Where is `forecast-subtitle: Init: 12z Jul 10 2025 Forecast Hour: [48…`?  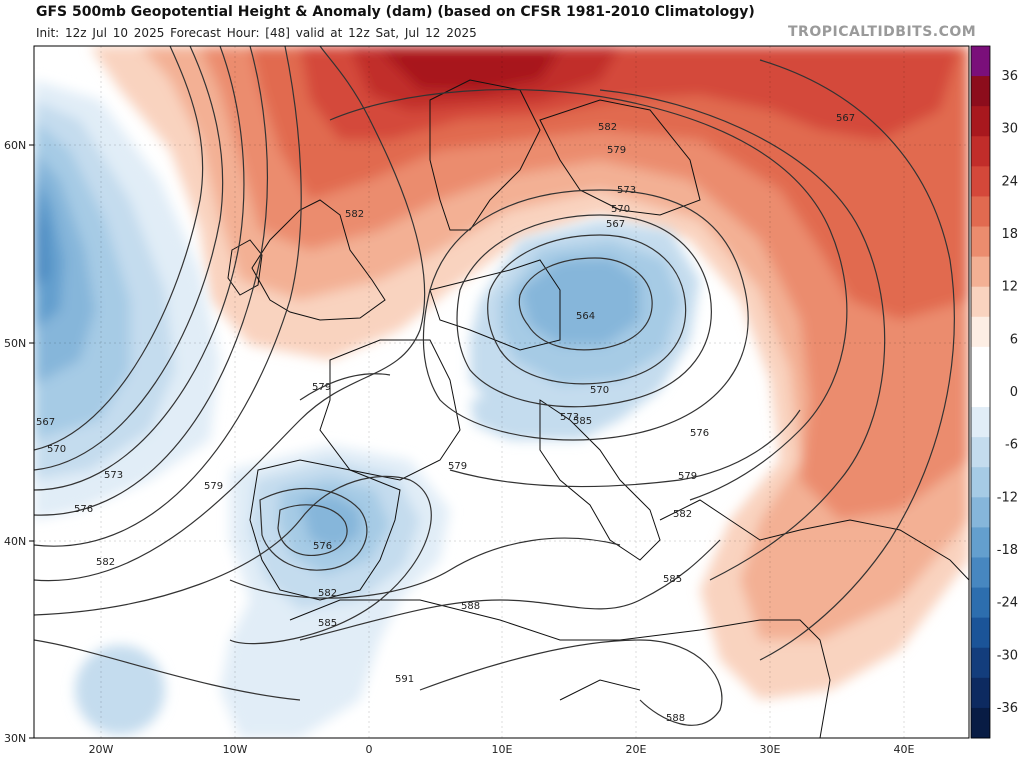
forecast-subtitle: Init: 12z Jul 10 2025 Forecast Hour: [48… is located at coordinates (256, 33).